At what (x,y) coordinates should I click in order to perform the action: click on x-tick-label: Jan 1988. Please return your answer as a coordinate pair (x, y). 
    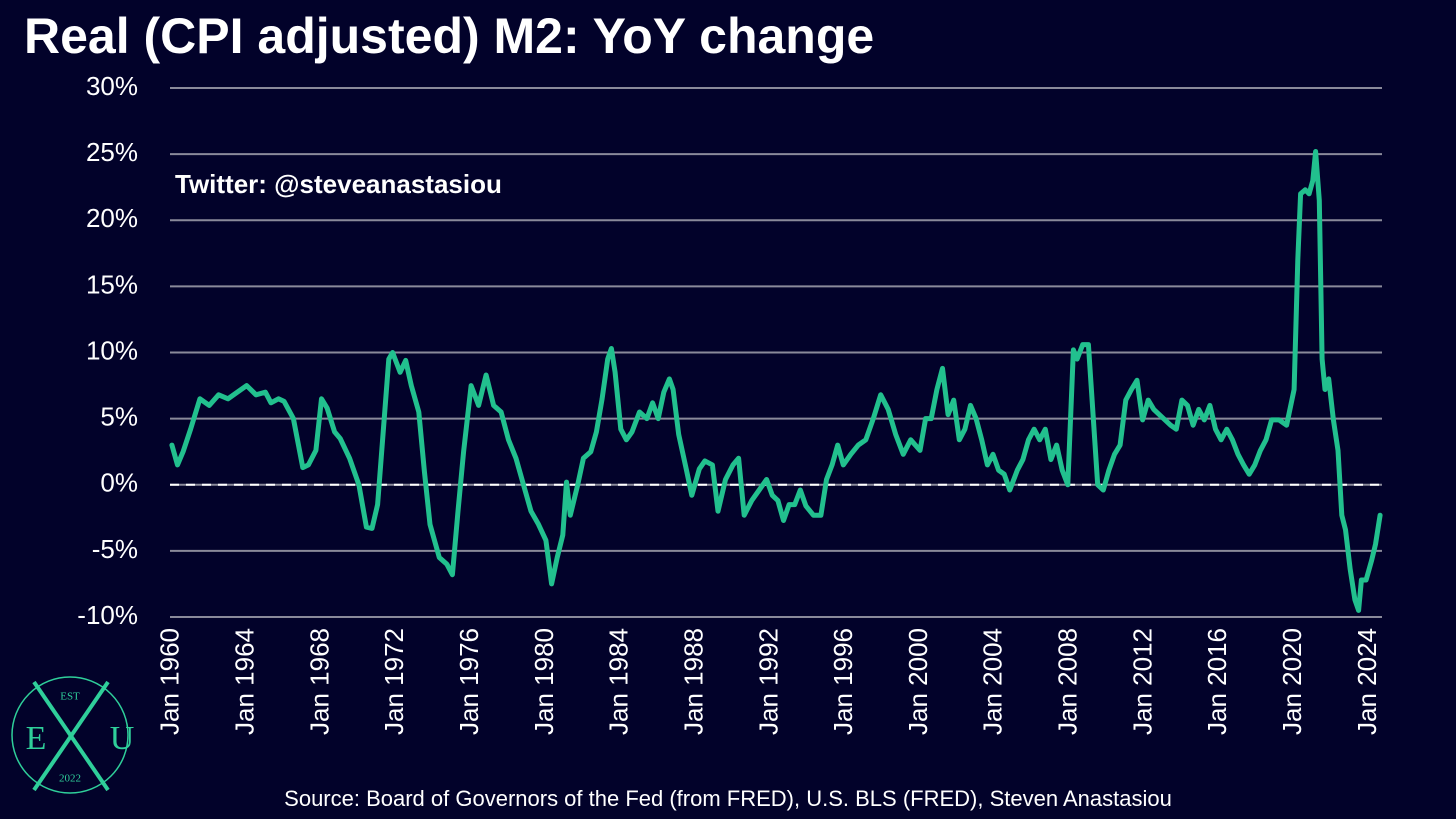
    Looking at the image, I should click on (693, 681).